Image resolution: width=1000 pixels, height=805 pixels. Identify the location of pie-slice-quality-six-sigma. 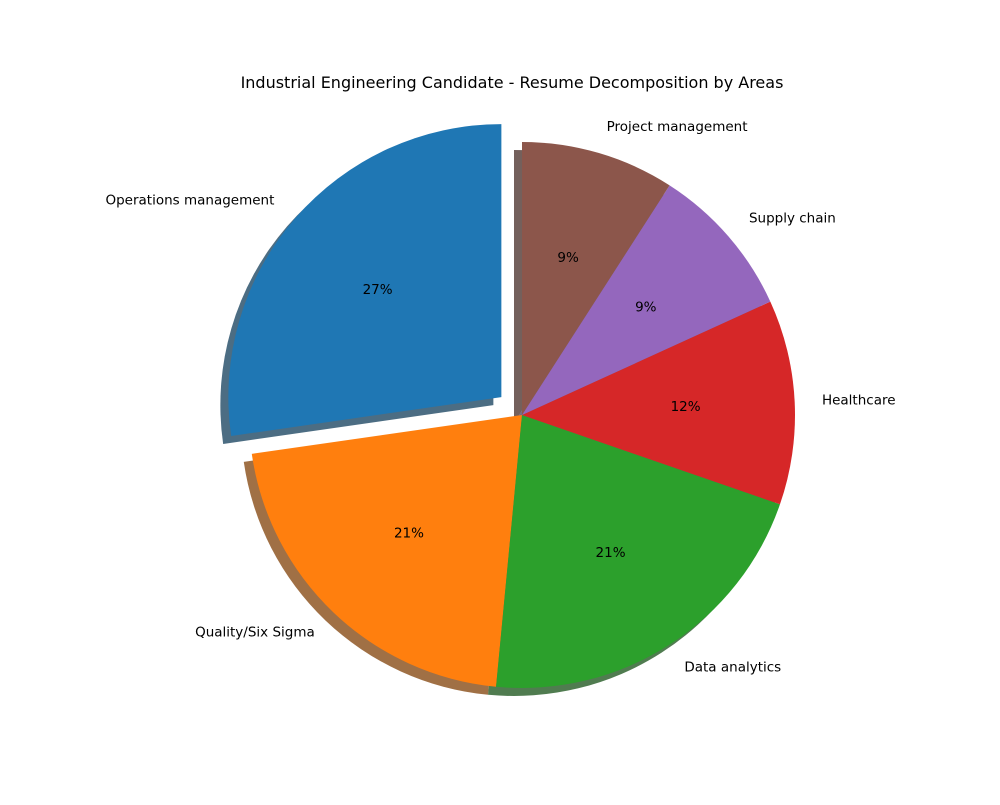
(386, 551).